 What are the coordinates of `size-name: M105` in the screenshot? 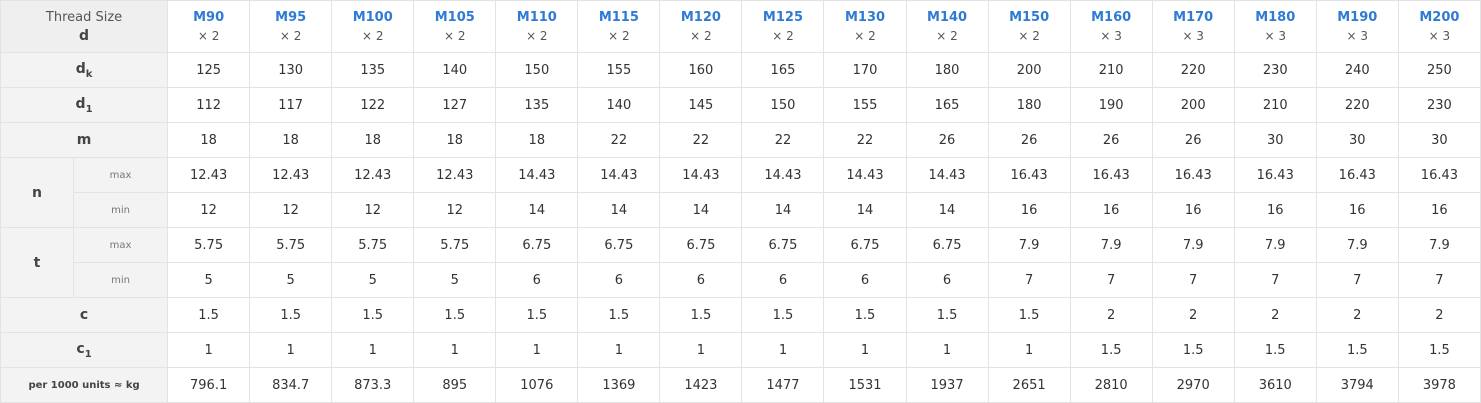 It's located at (454, 17).